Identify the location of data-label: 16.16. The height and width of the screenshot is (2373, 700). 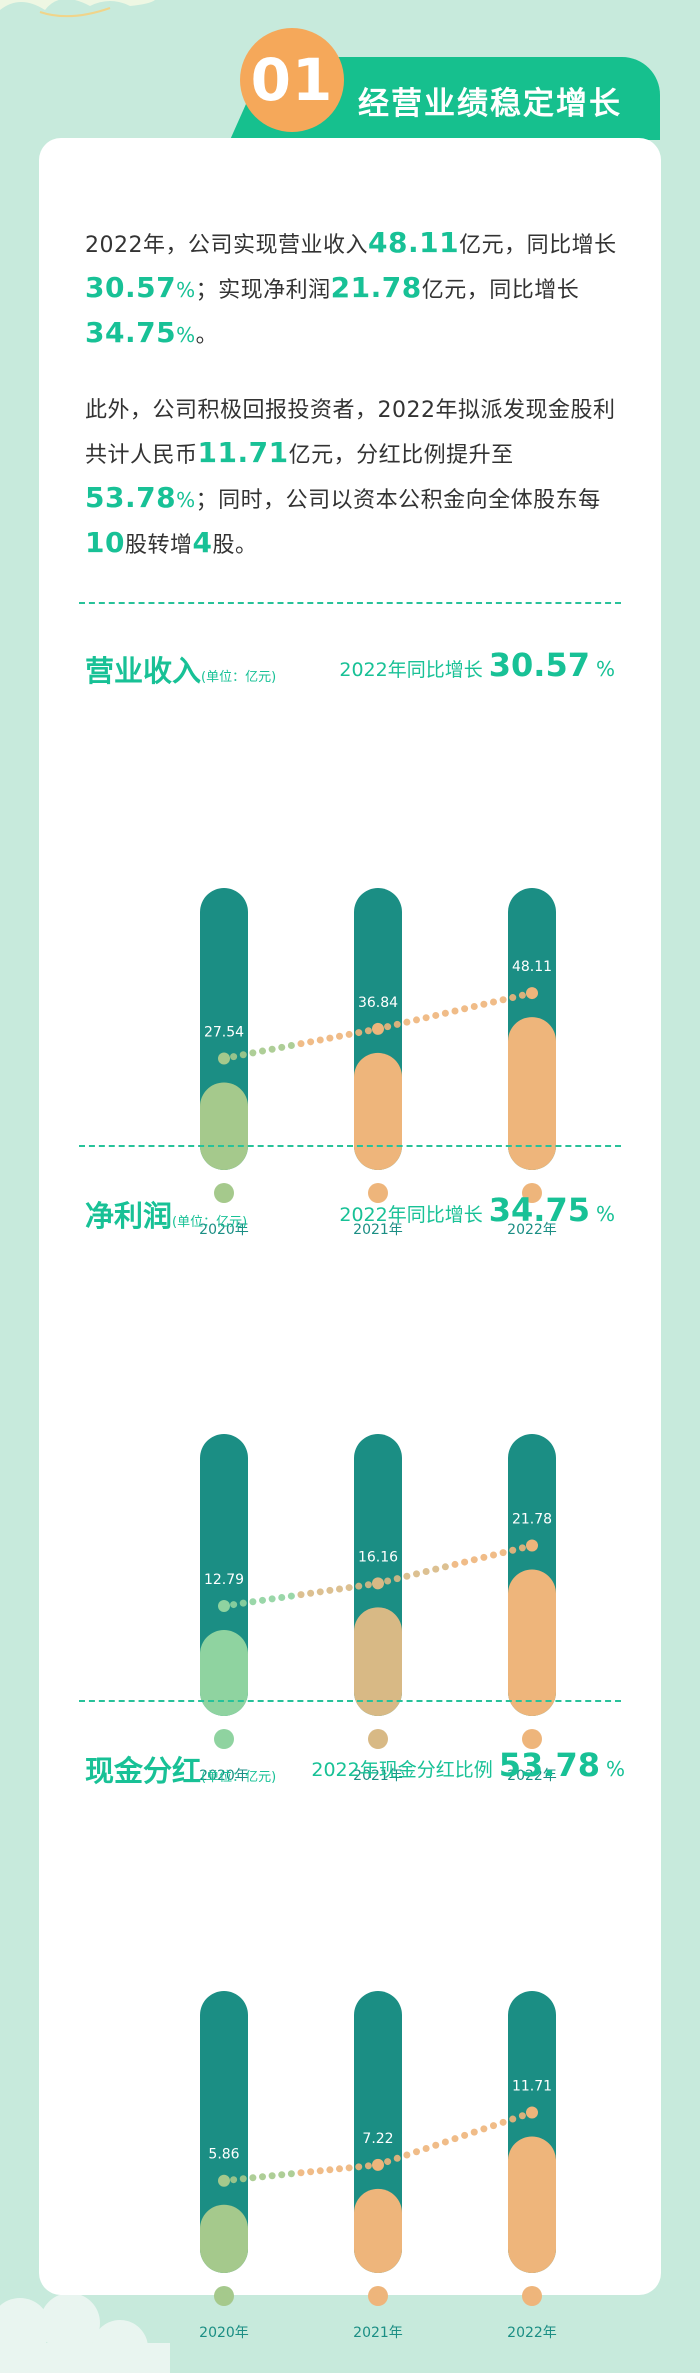
(378, 1557).